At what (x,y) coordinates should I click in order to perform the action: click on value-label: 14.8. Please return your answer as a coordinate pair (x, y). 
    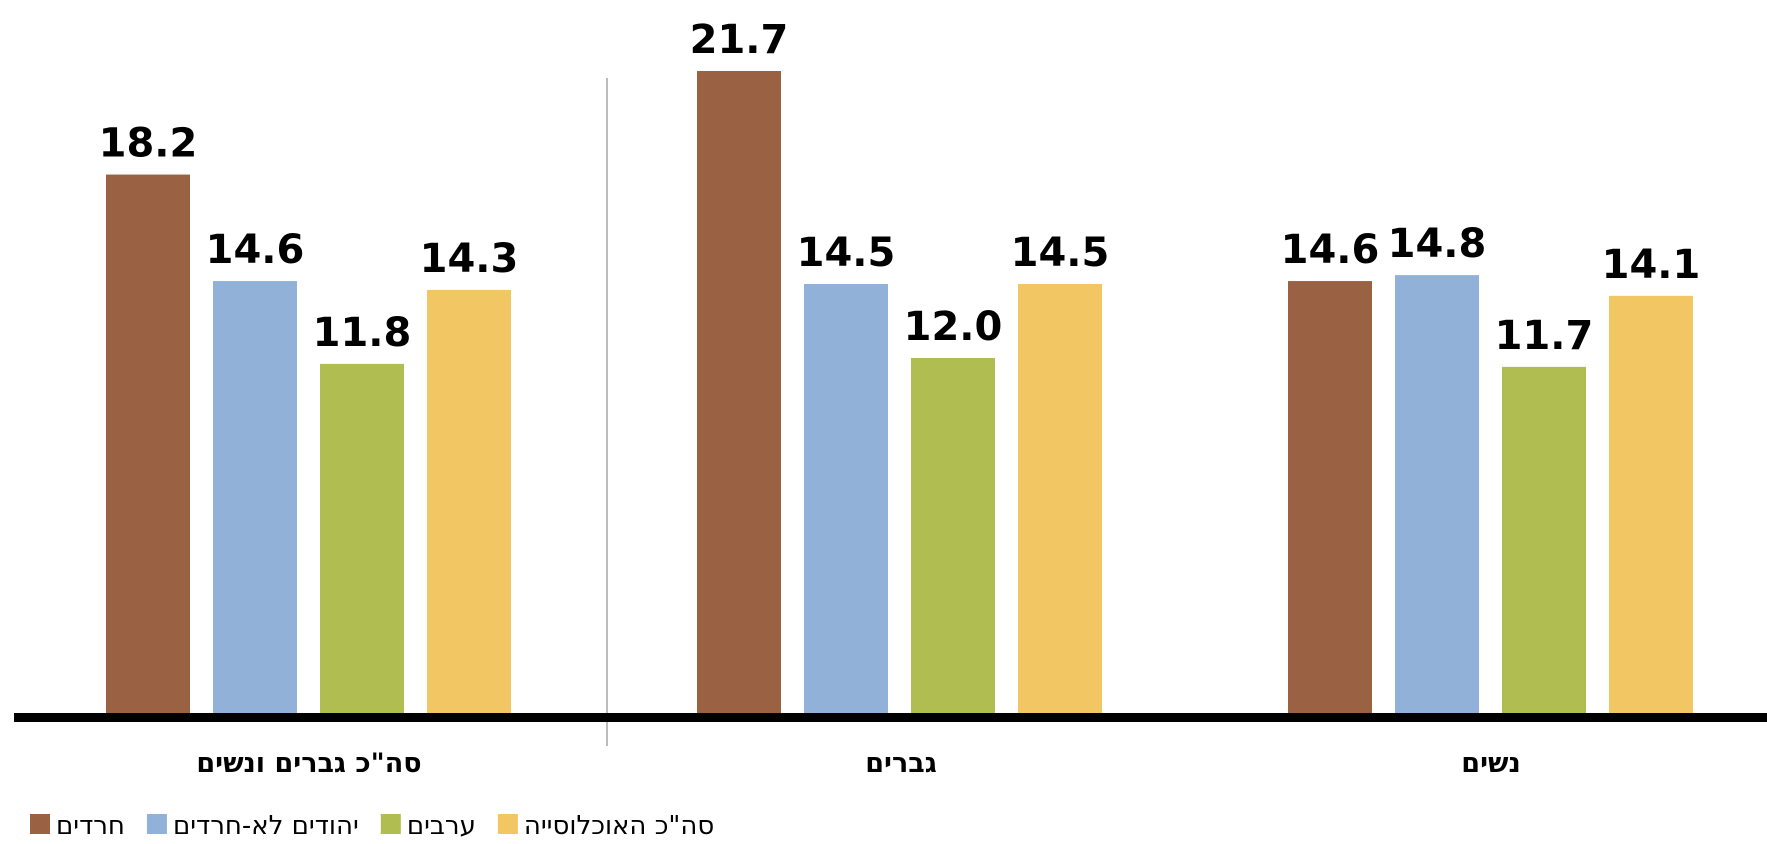
    Looking at the image, I should click on (1437, 244).